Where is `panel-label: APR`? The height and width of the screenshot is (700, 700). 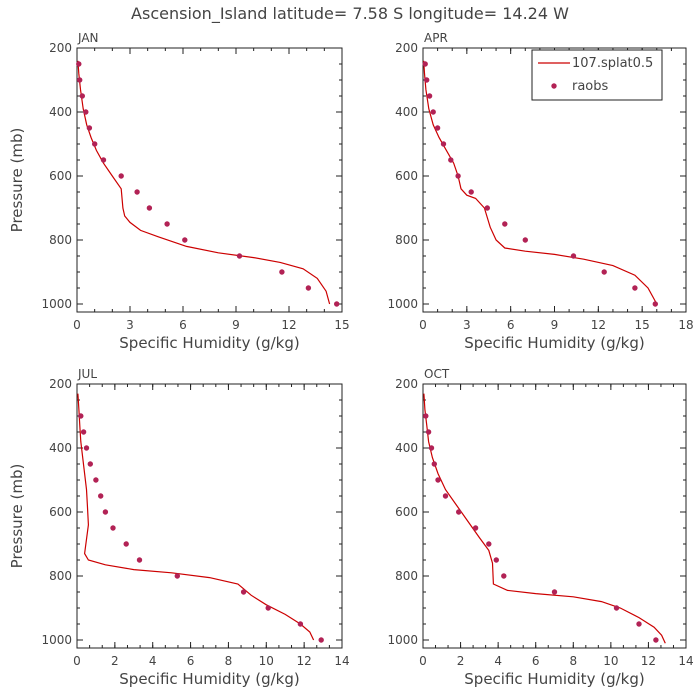
panel-label: APR is located at coordinates (436, 38).